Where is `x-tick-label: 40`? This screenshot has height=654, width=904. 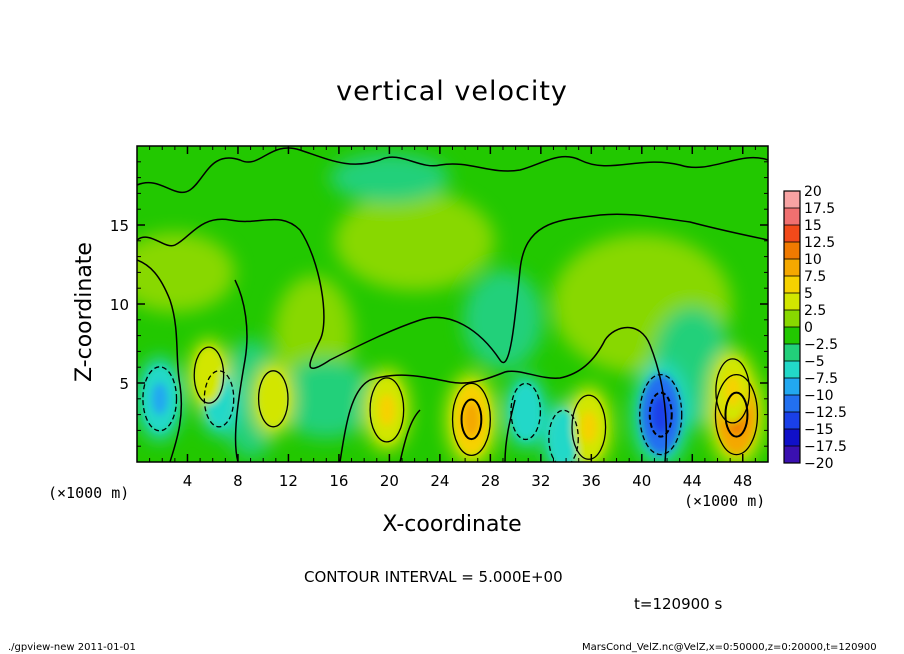 x-tick-label: 40 is located at coordinates (641, 481).